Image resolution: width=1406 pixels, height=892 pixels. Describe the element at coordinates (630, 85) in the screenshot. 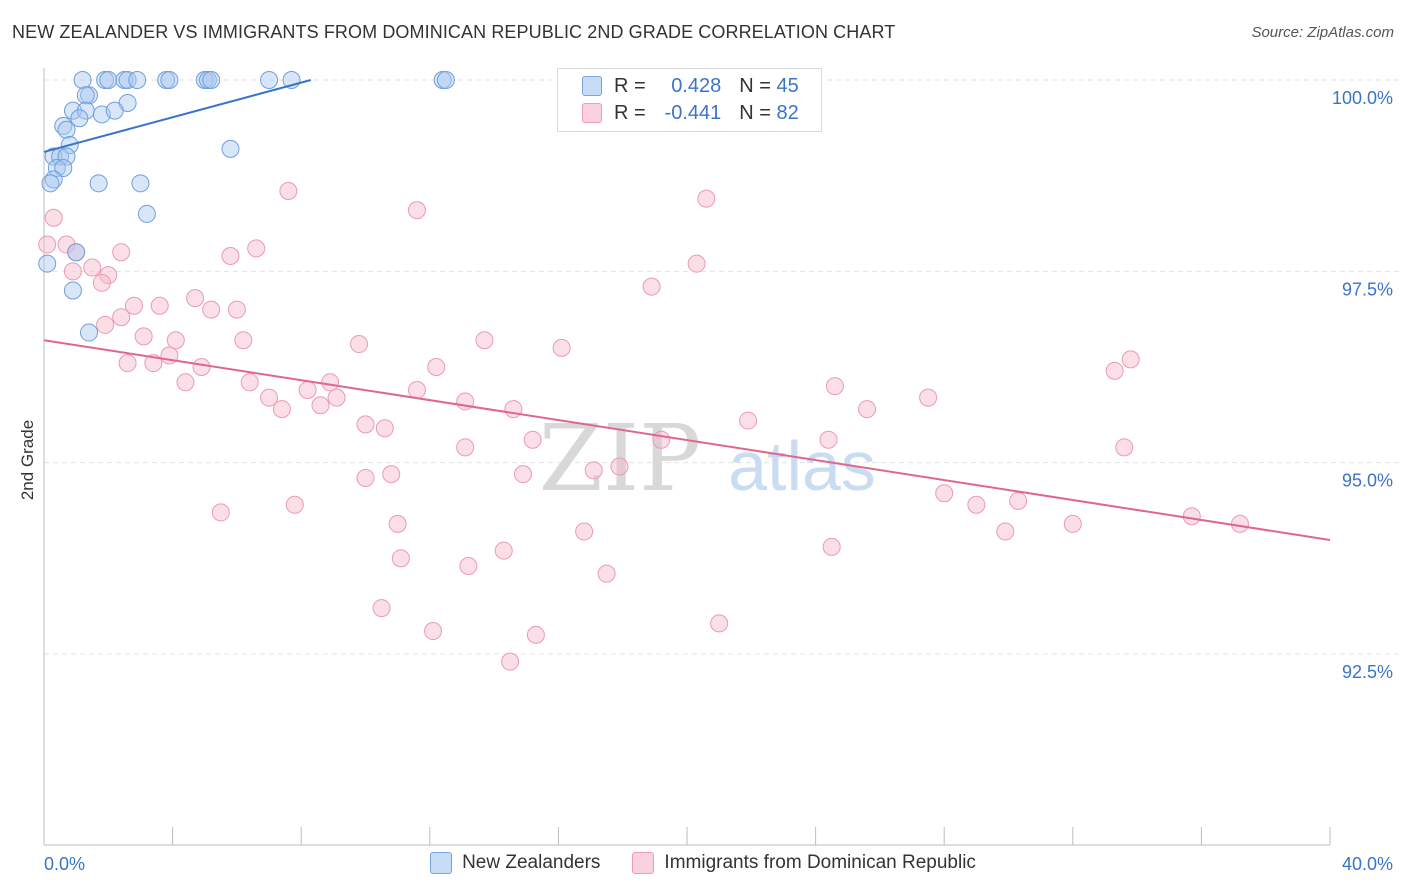

I see `legend-r-label: R =` at that location.